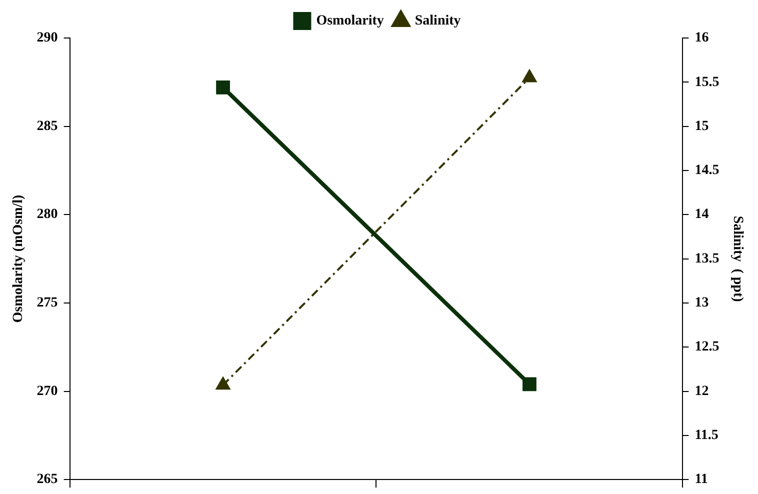 The width and height of the screenshot is (758, 494). What do you see at coordinates (701, 391) in the screenshot?
I see `y2-tick-label: 12` at bounding box center [701, 391].